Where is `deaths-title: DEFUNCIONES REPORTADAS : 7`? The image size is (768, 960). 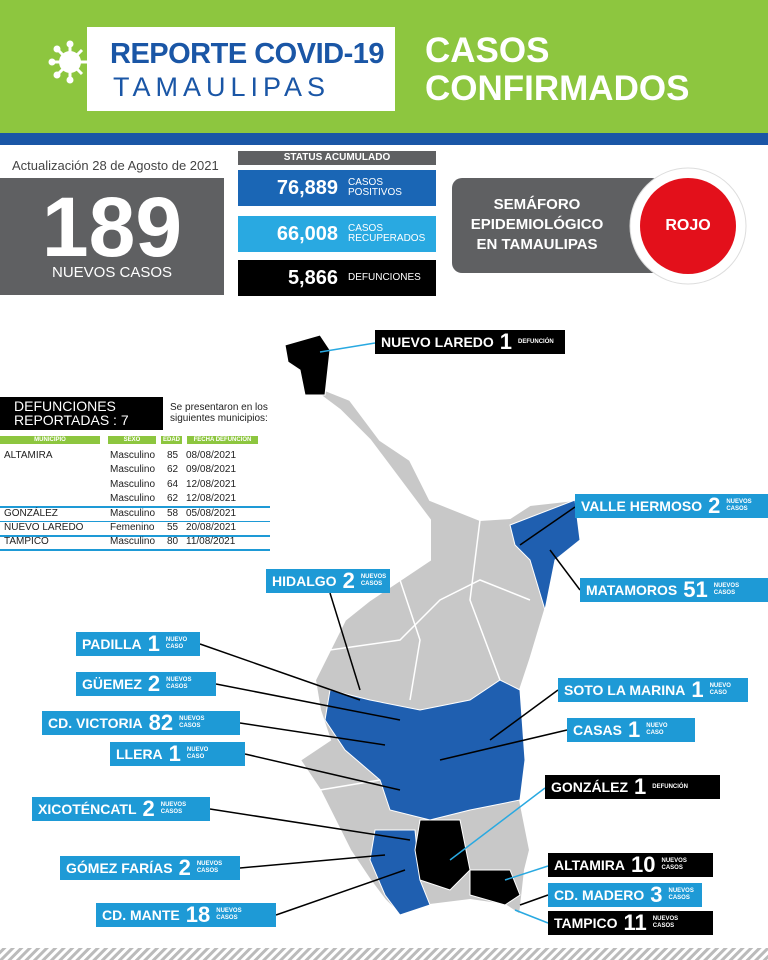
deaths-title: DEFUNCIONES REPORTADAS : 7 is located at coordinates (71, 413).